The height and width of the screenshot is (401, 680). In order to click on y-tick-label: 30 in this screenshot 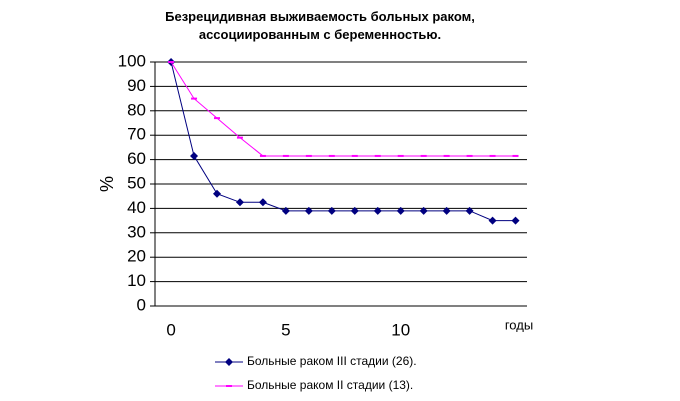, I will do `click(136, 231)`.